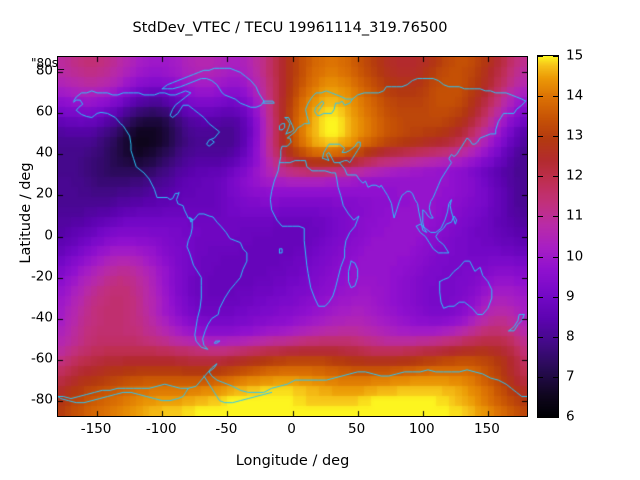  I want to click on colorbar-tick-label: 12, so click(575, 175).